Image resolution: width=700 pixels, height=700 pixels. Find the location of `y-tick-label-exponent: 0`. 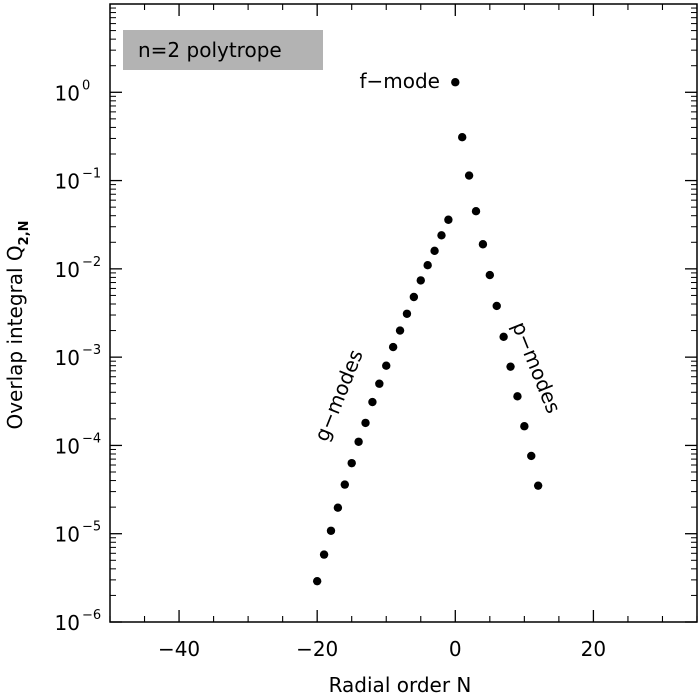

y-tick-label-exponent: 0 is located at coordinates (86, 85).